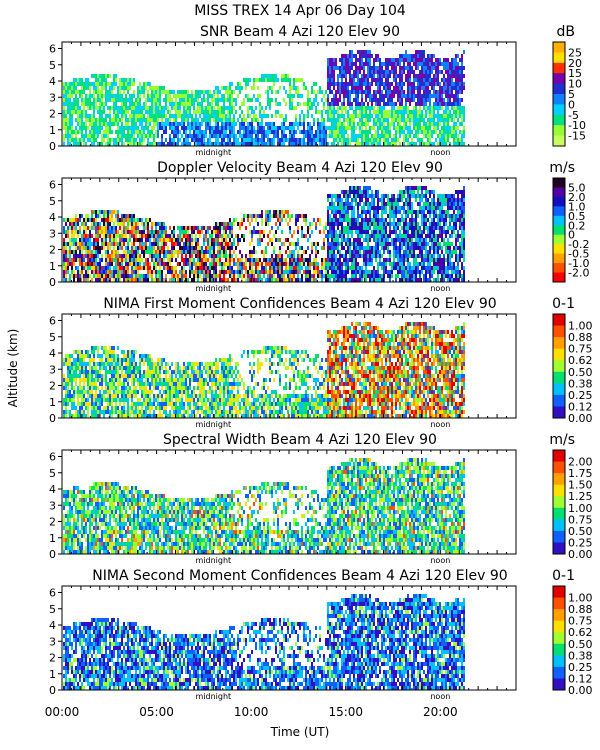  I want to click on x-tick-label: 10:00, so click(251, 712).